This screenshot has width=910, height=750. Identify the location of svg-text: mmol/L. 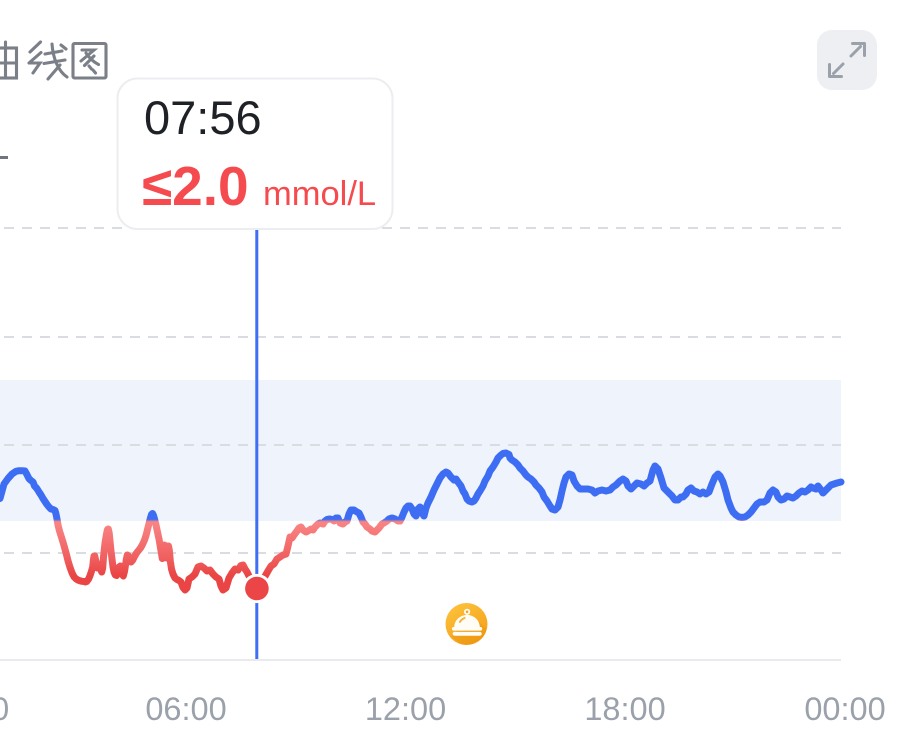
(319, 194).